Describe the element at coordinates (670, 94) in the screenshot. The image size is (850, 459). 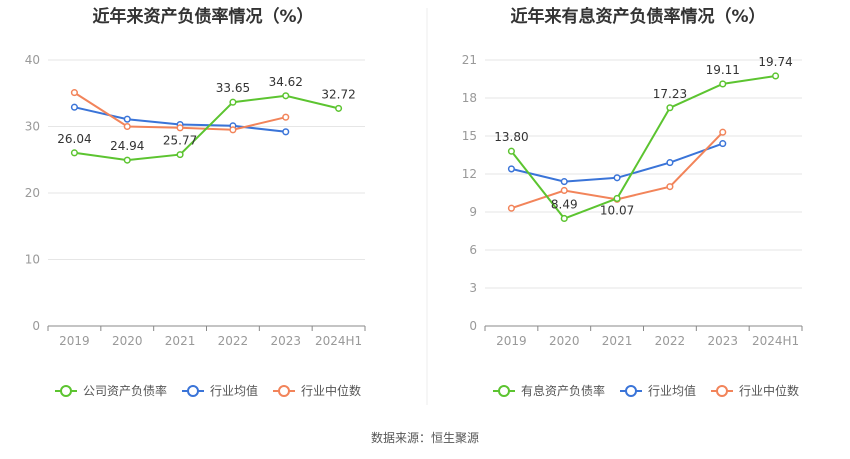
I see `data-label: 17.23` at that location.